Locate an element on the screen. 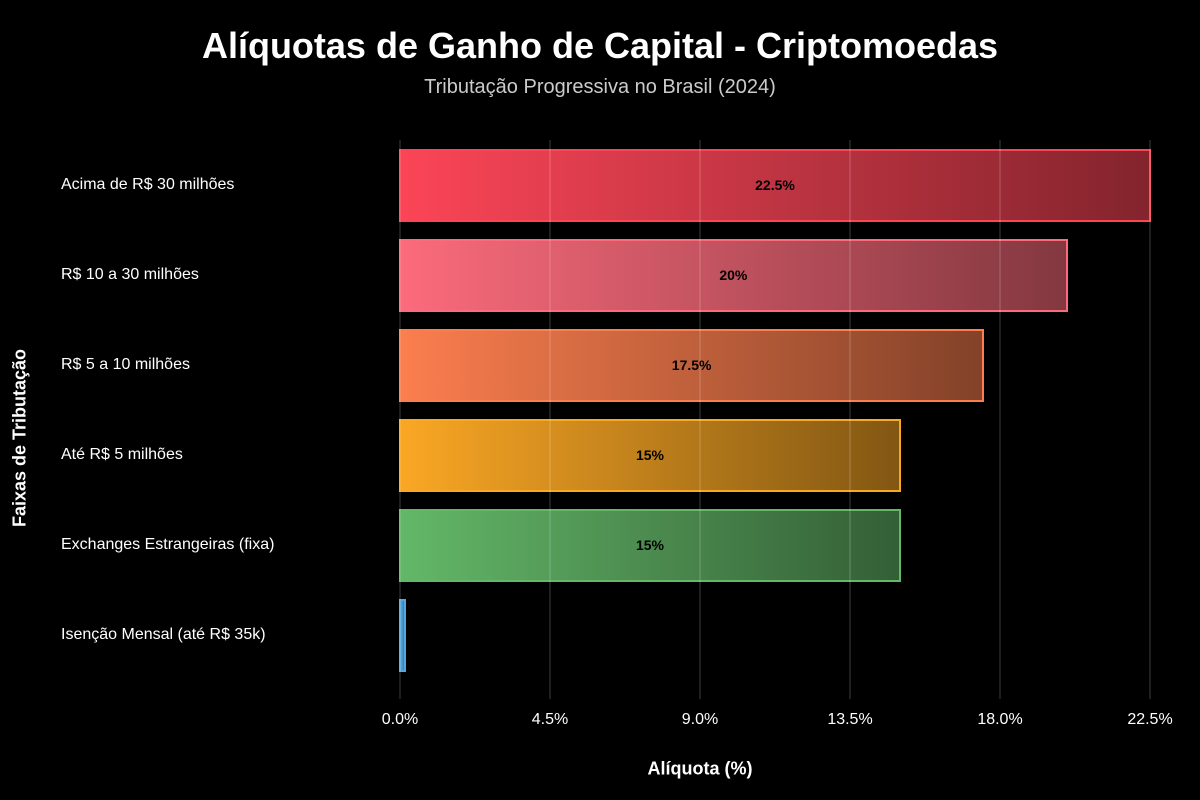 This screenshot has height=800, width=1200. x-tick-label-2: 9.0% is located at coordinates (700, 719).